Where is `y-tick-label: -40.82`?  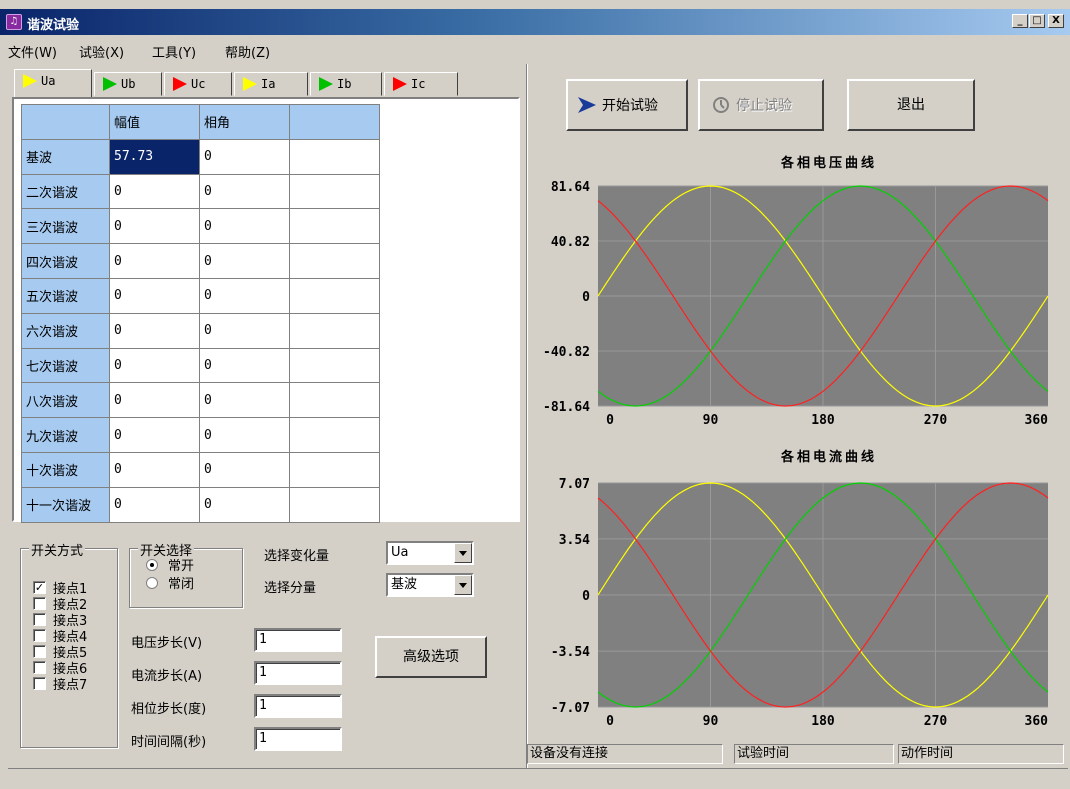 y-tick-label: -40.82 is located at coordinates (566, 352).